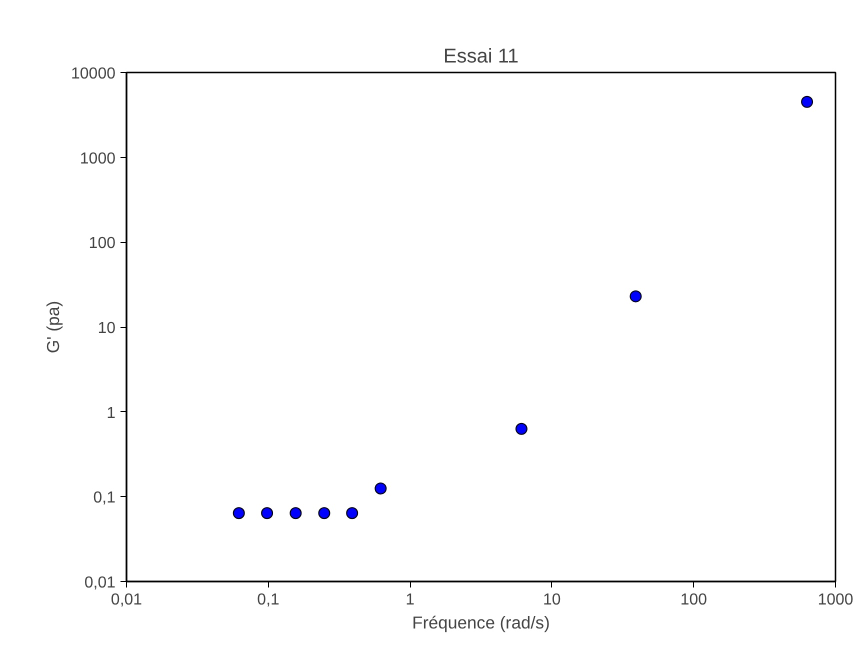  What do you see at coordinates (93, 74) in the screenshot?
I see `y-tick-label: 10000` at bounding box center [93, 74].